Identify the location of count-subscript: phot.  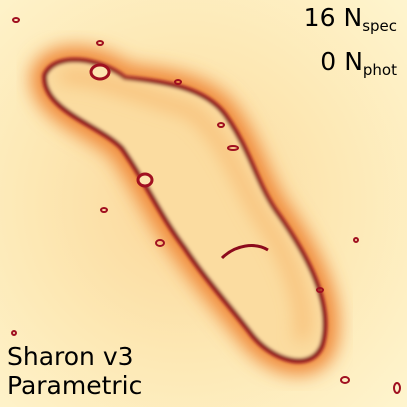
(380, 70).